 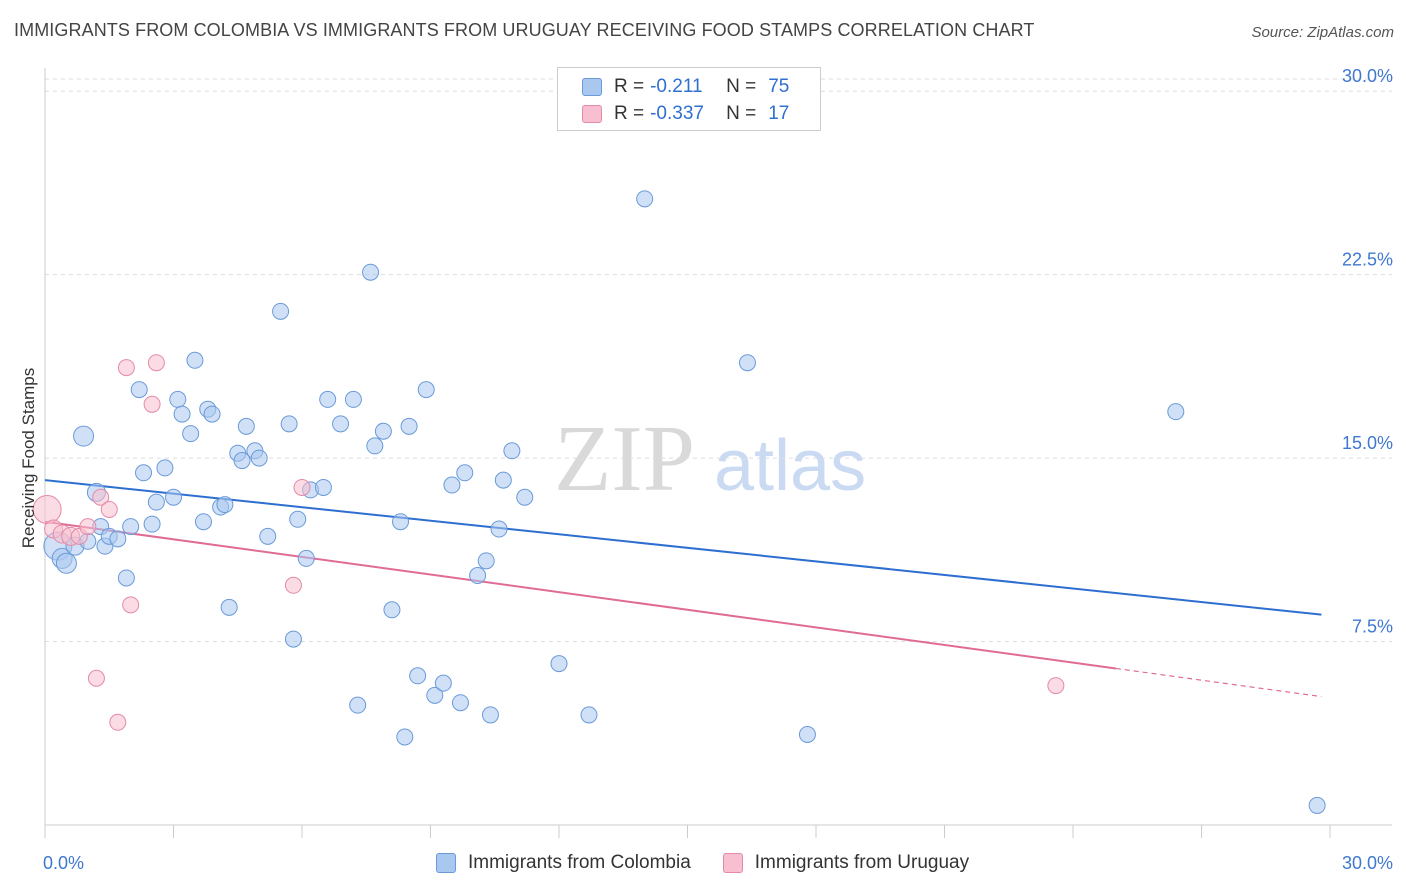 I want to click on watermark: ZIP atlas, so click(x=710, y=459).